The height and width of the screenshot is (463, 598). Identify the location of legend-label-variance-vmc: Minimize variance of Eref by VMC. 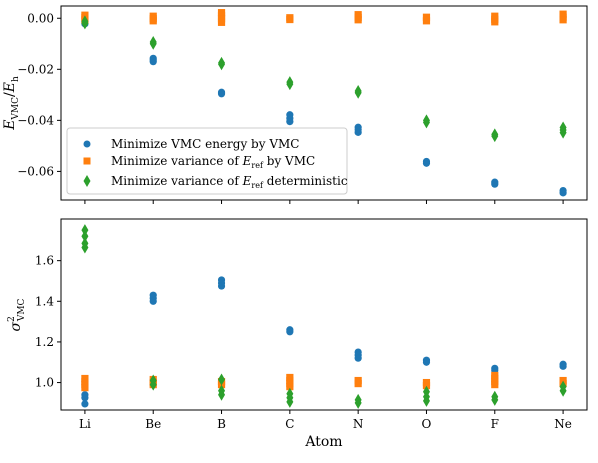
(213, 162).